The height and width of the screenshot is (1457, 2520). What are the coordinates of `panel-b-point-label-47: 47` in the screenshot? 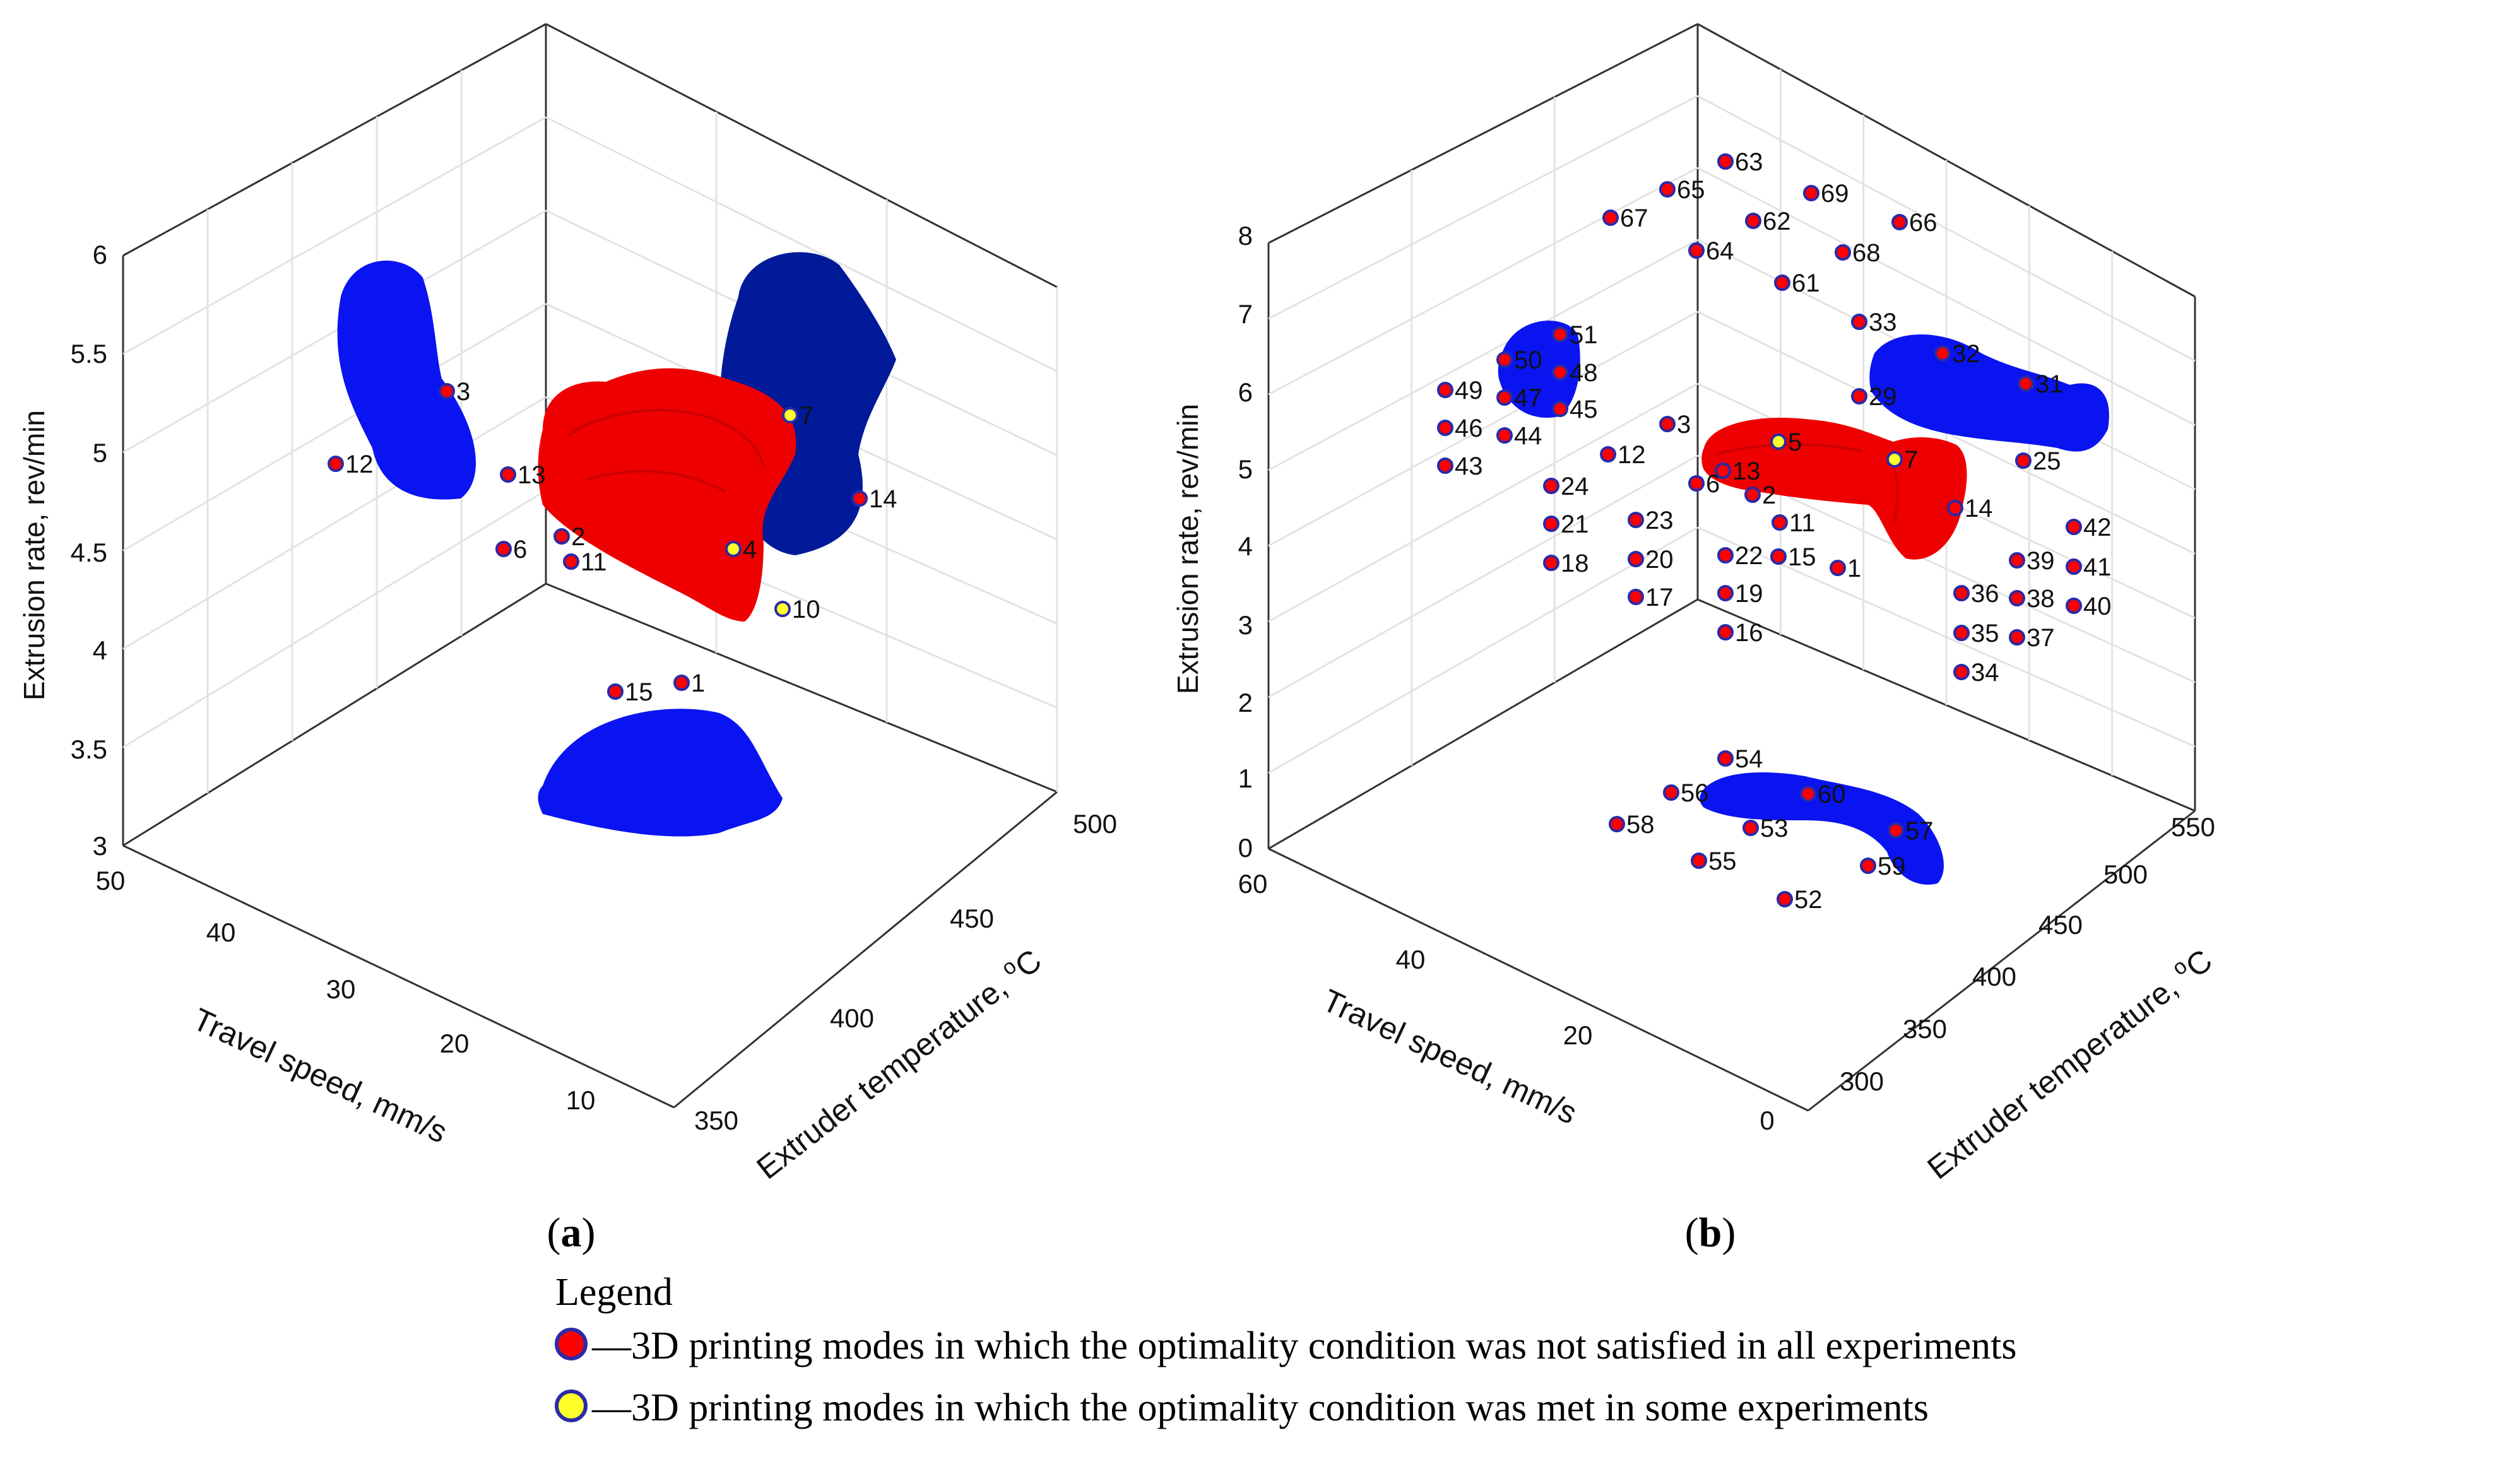 It's located at (1528, 398).